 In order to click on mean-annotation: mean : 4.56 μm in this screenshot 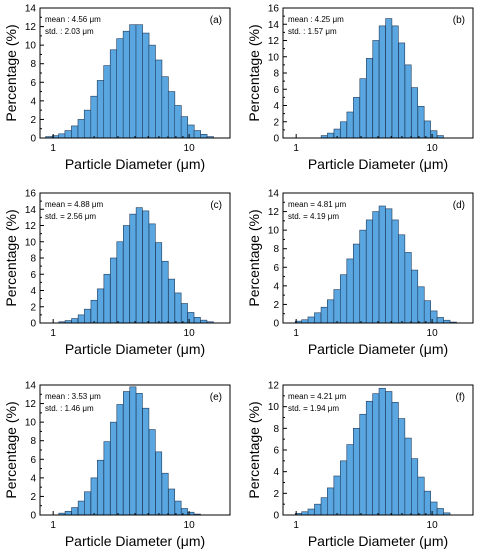, I will do `click(73, 19)`.